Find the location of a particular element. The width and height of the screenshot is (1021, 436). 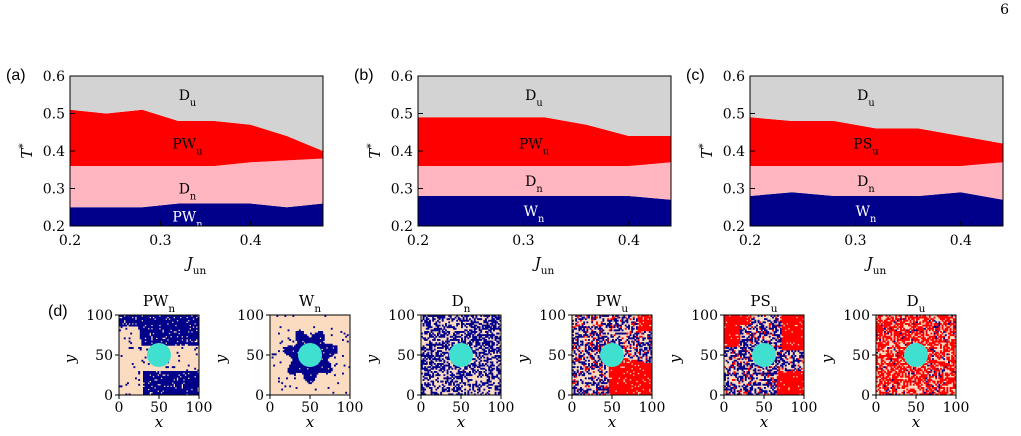

y-tick-label: 0 is located at coordinates (410, 396).